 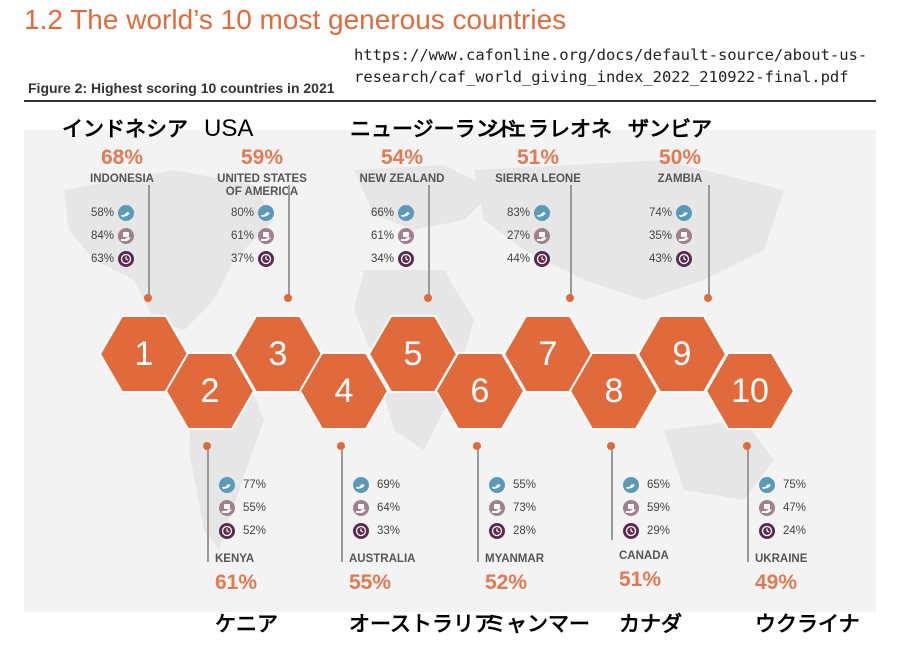 What do you see at coordinates (548, 354) in the screenshot?
I see `rank-number-7: 7` at bounding box center [548, 354].